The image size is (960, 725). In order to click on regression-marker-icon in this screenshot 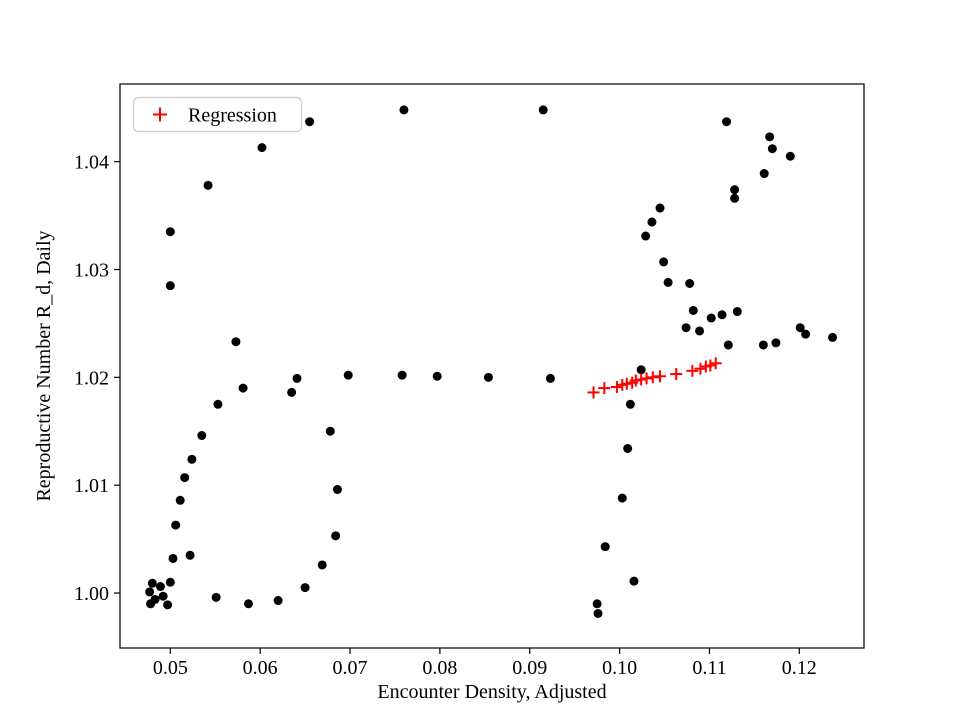, I will do `click(160, 114)`.